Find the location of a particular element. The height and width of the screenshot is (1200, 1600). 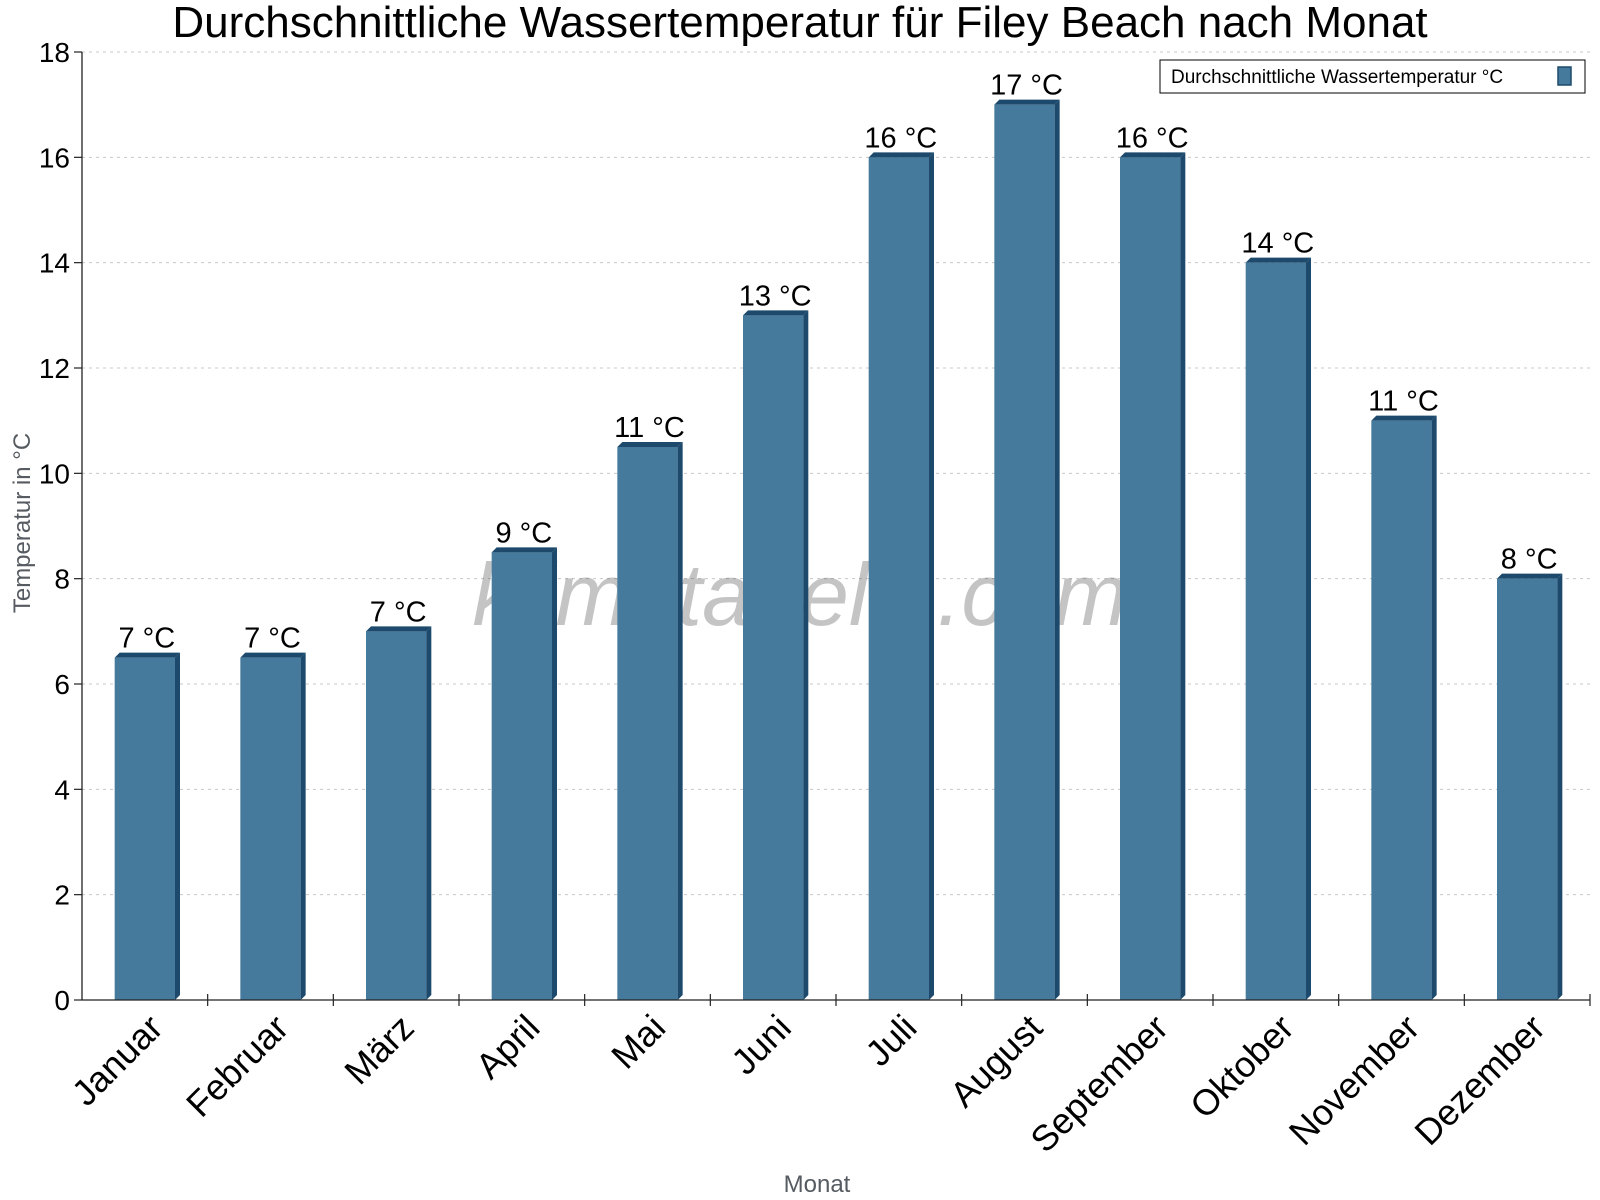

x-tick-label: Mai is located at coordinates (638, 1042).